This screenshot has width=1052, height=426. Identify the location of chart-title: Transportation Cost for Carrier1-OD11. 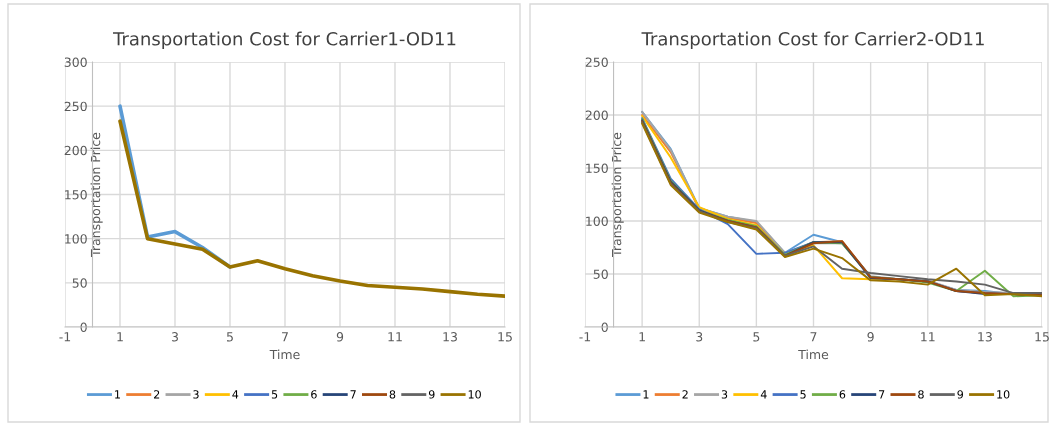
(284, 40).